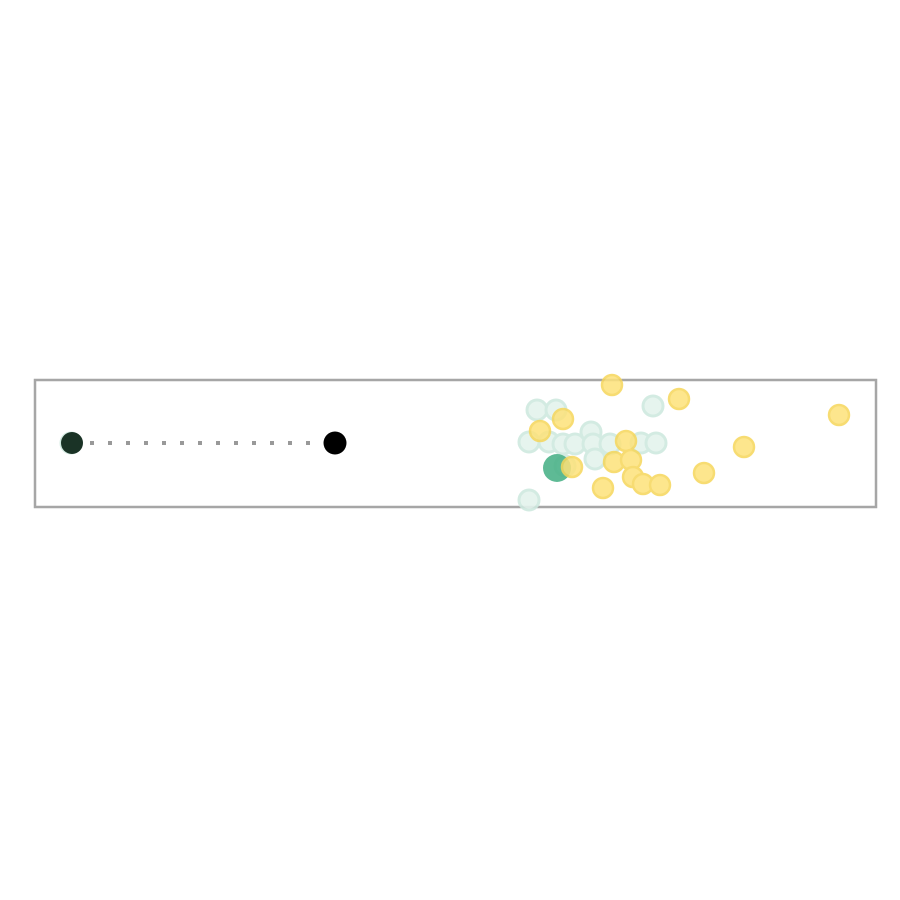 The height and width of the screenshot is (900, 900). What do you see at coordinates (72, 443) in the screenshot?
I see `start-ball` at bounding box center [72, 443].